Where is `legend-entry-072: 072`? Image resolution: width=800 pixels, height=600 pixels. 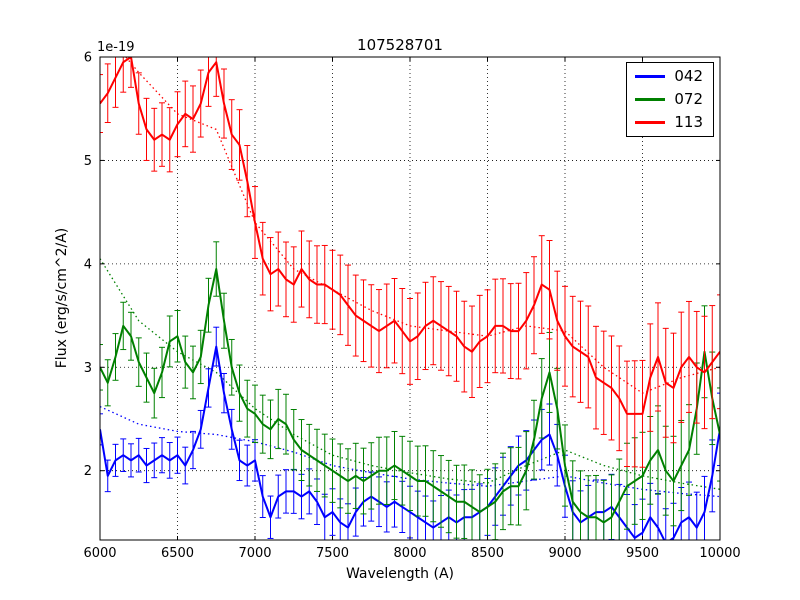 legend-entry-072: 072 is located at coordinates (669, 99).